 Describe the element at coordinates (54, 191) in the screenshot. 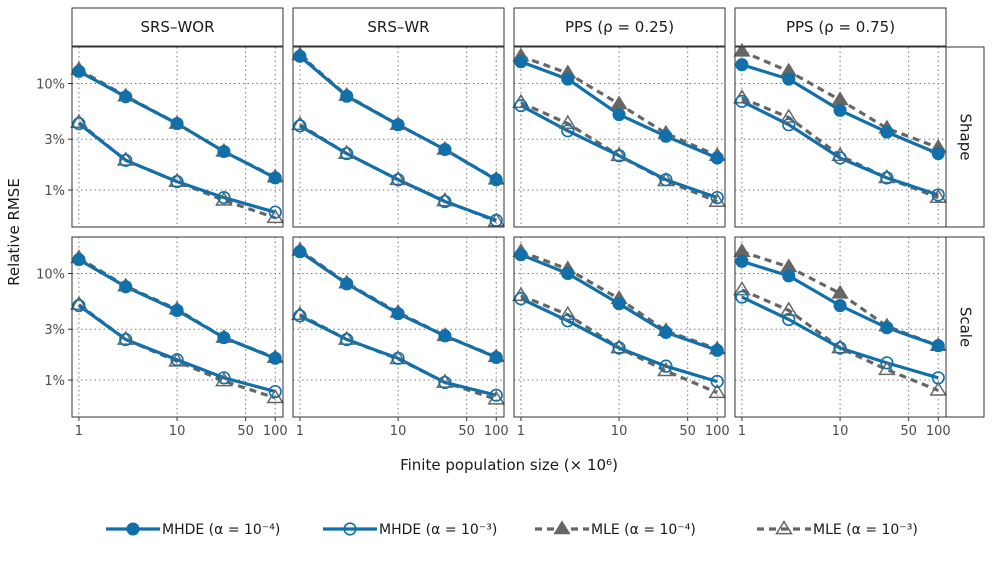

I see `y-tick-label: 1%` at that location.